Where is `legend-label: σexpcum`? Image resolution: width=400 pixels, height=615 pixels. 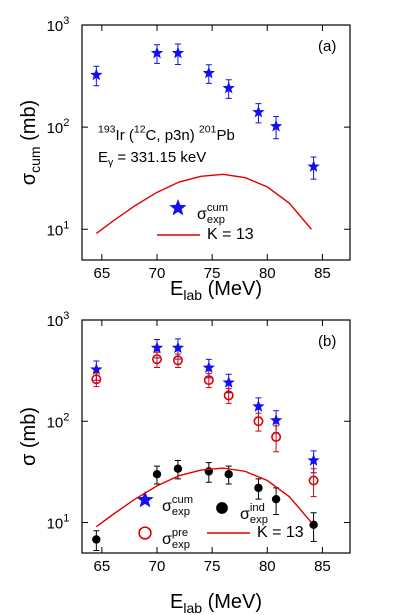
legend-label: σexpcum is located at coordinates (177, 506).